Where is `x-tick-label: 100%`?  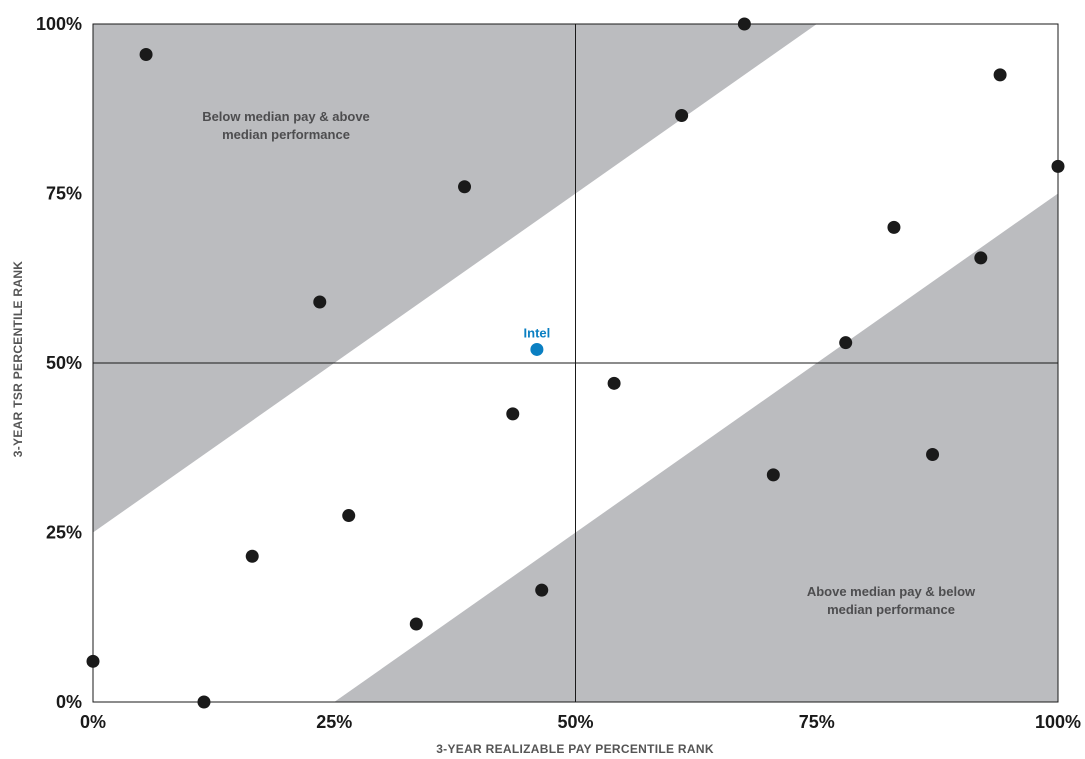
x-tick-label: 100% is located at coordinates (1058, 722).